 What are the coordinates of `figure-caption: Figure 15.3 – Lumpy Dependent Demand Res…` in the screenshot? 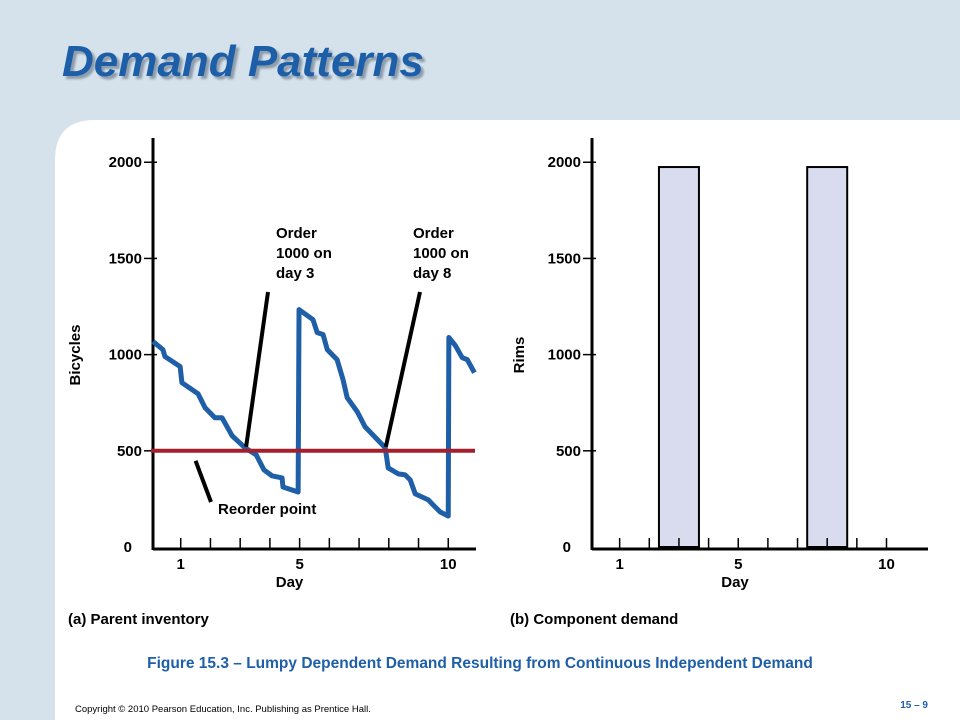 It's located at (480, 663).